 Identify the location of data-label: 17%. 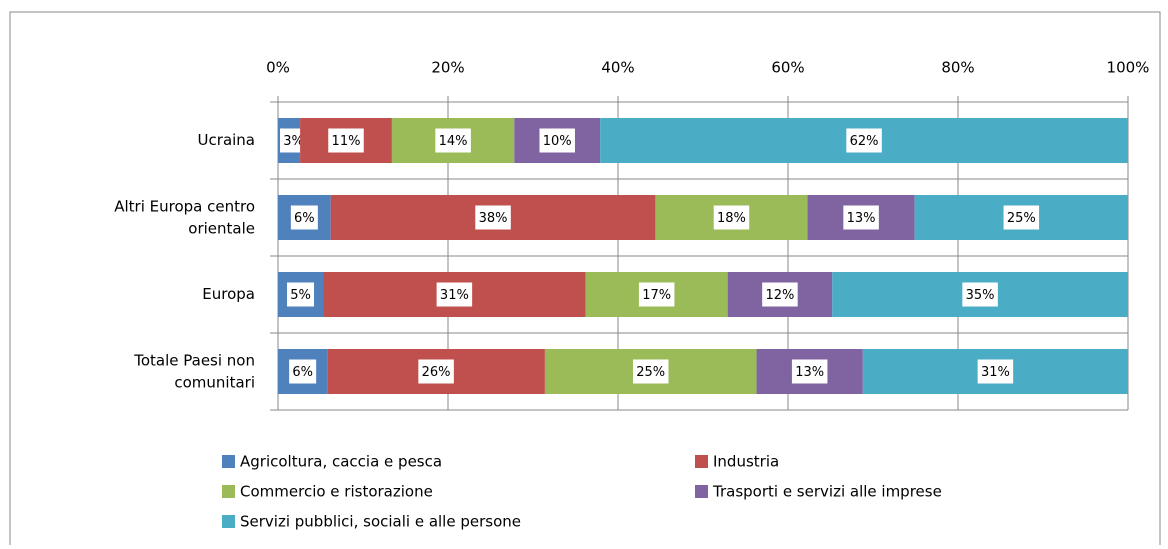
(656, 295).